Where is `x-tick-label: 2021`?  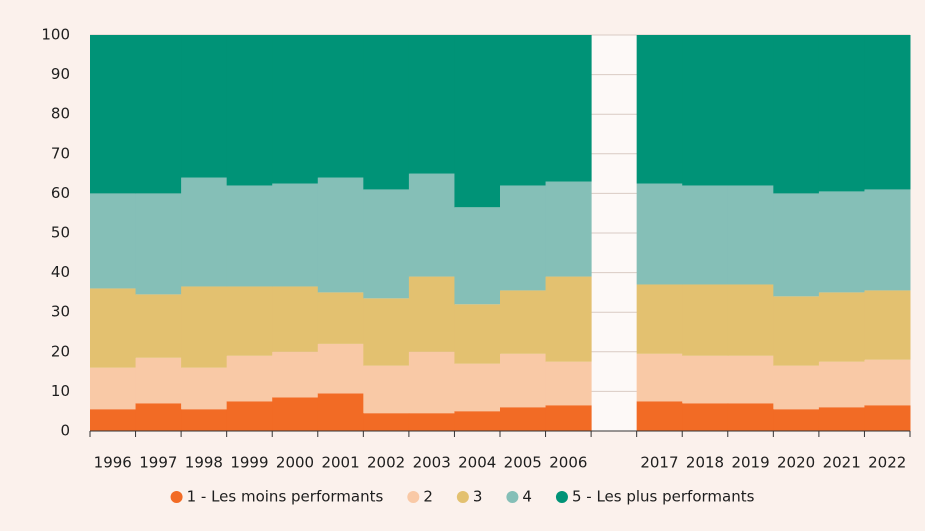 x-tick-label: 2021 is located at coordinates (842, 463).